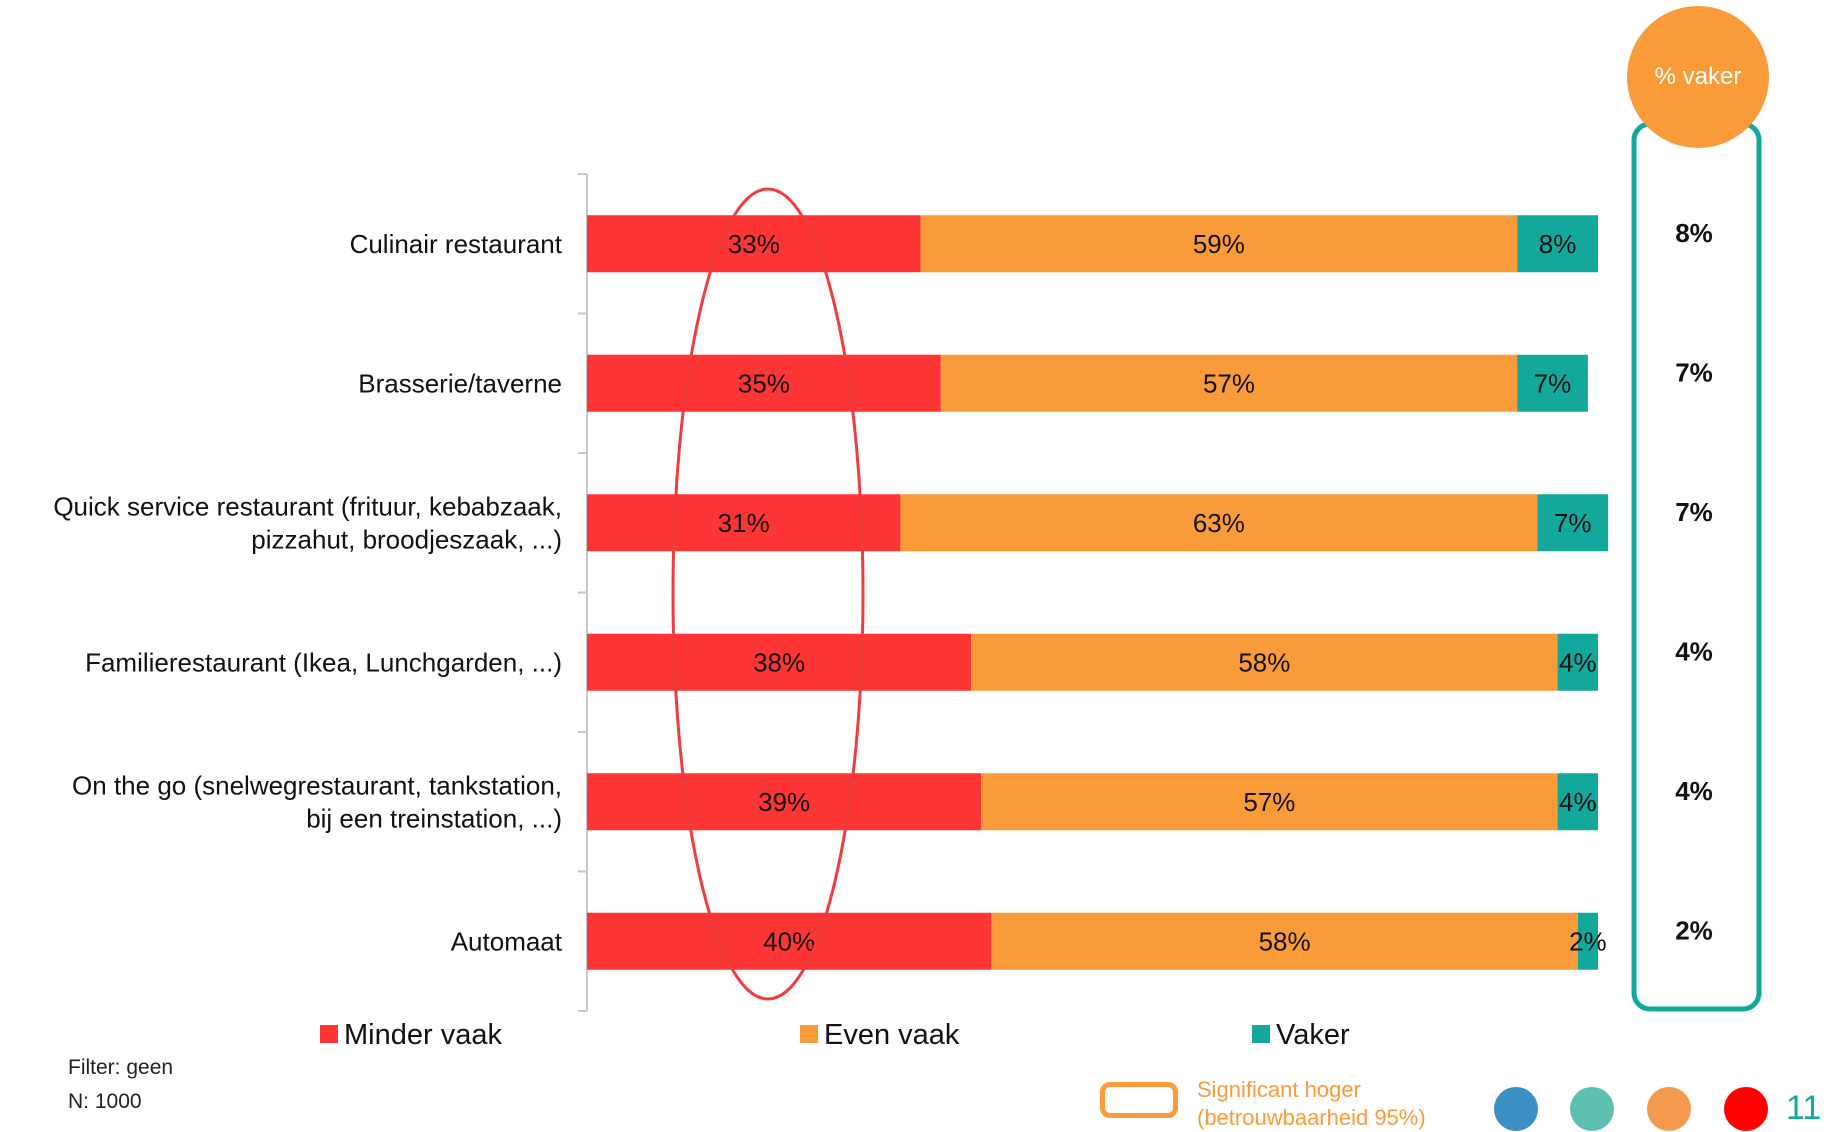 This screenshot has height=1132, width=1833. I want to click on bar-value-label: 38%, so click(779, 662).